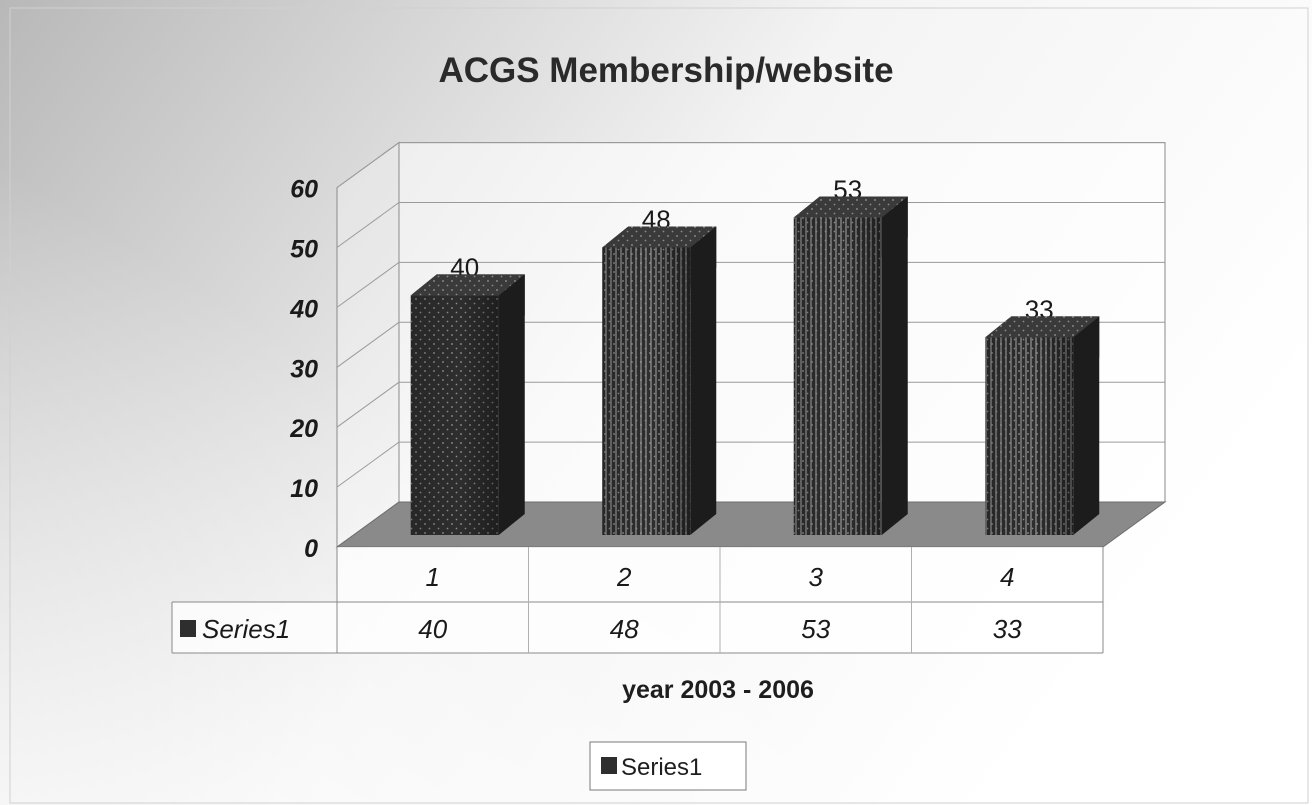 Image resolution: width=1312 pixels, height=805 pixels. Describe the element at coordinates (311, 549) in the screenshot. I see `y-tick-label: 0` at that location.